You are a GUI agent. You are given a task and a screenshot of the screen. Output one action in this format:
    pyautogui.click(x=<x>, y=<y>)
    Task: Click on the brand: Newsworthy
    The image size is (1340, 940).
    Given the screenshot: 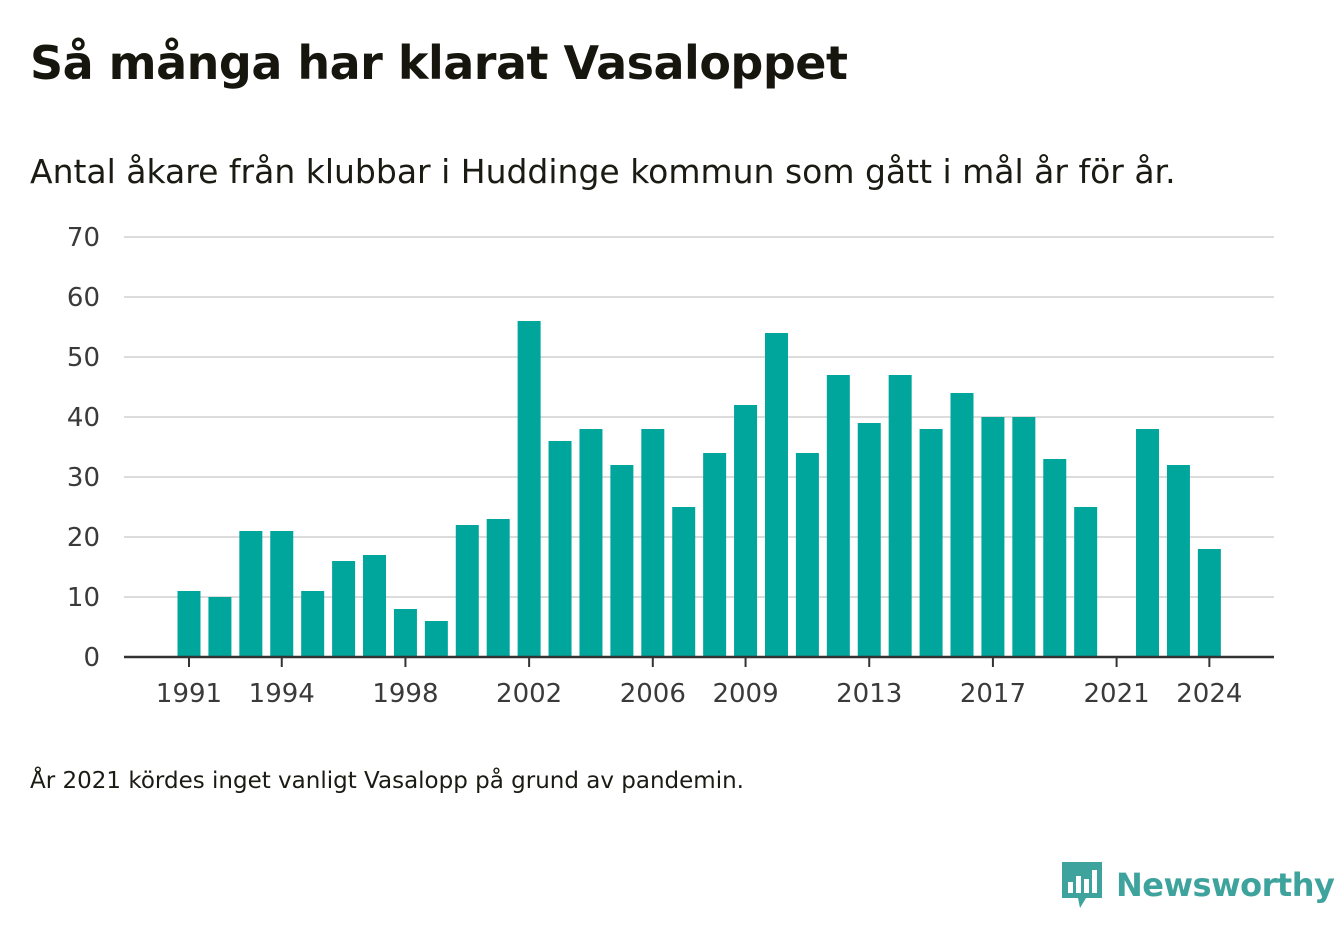 What is the action you would take?
    pyautogui.click(x=1197, y=885)
    